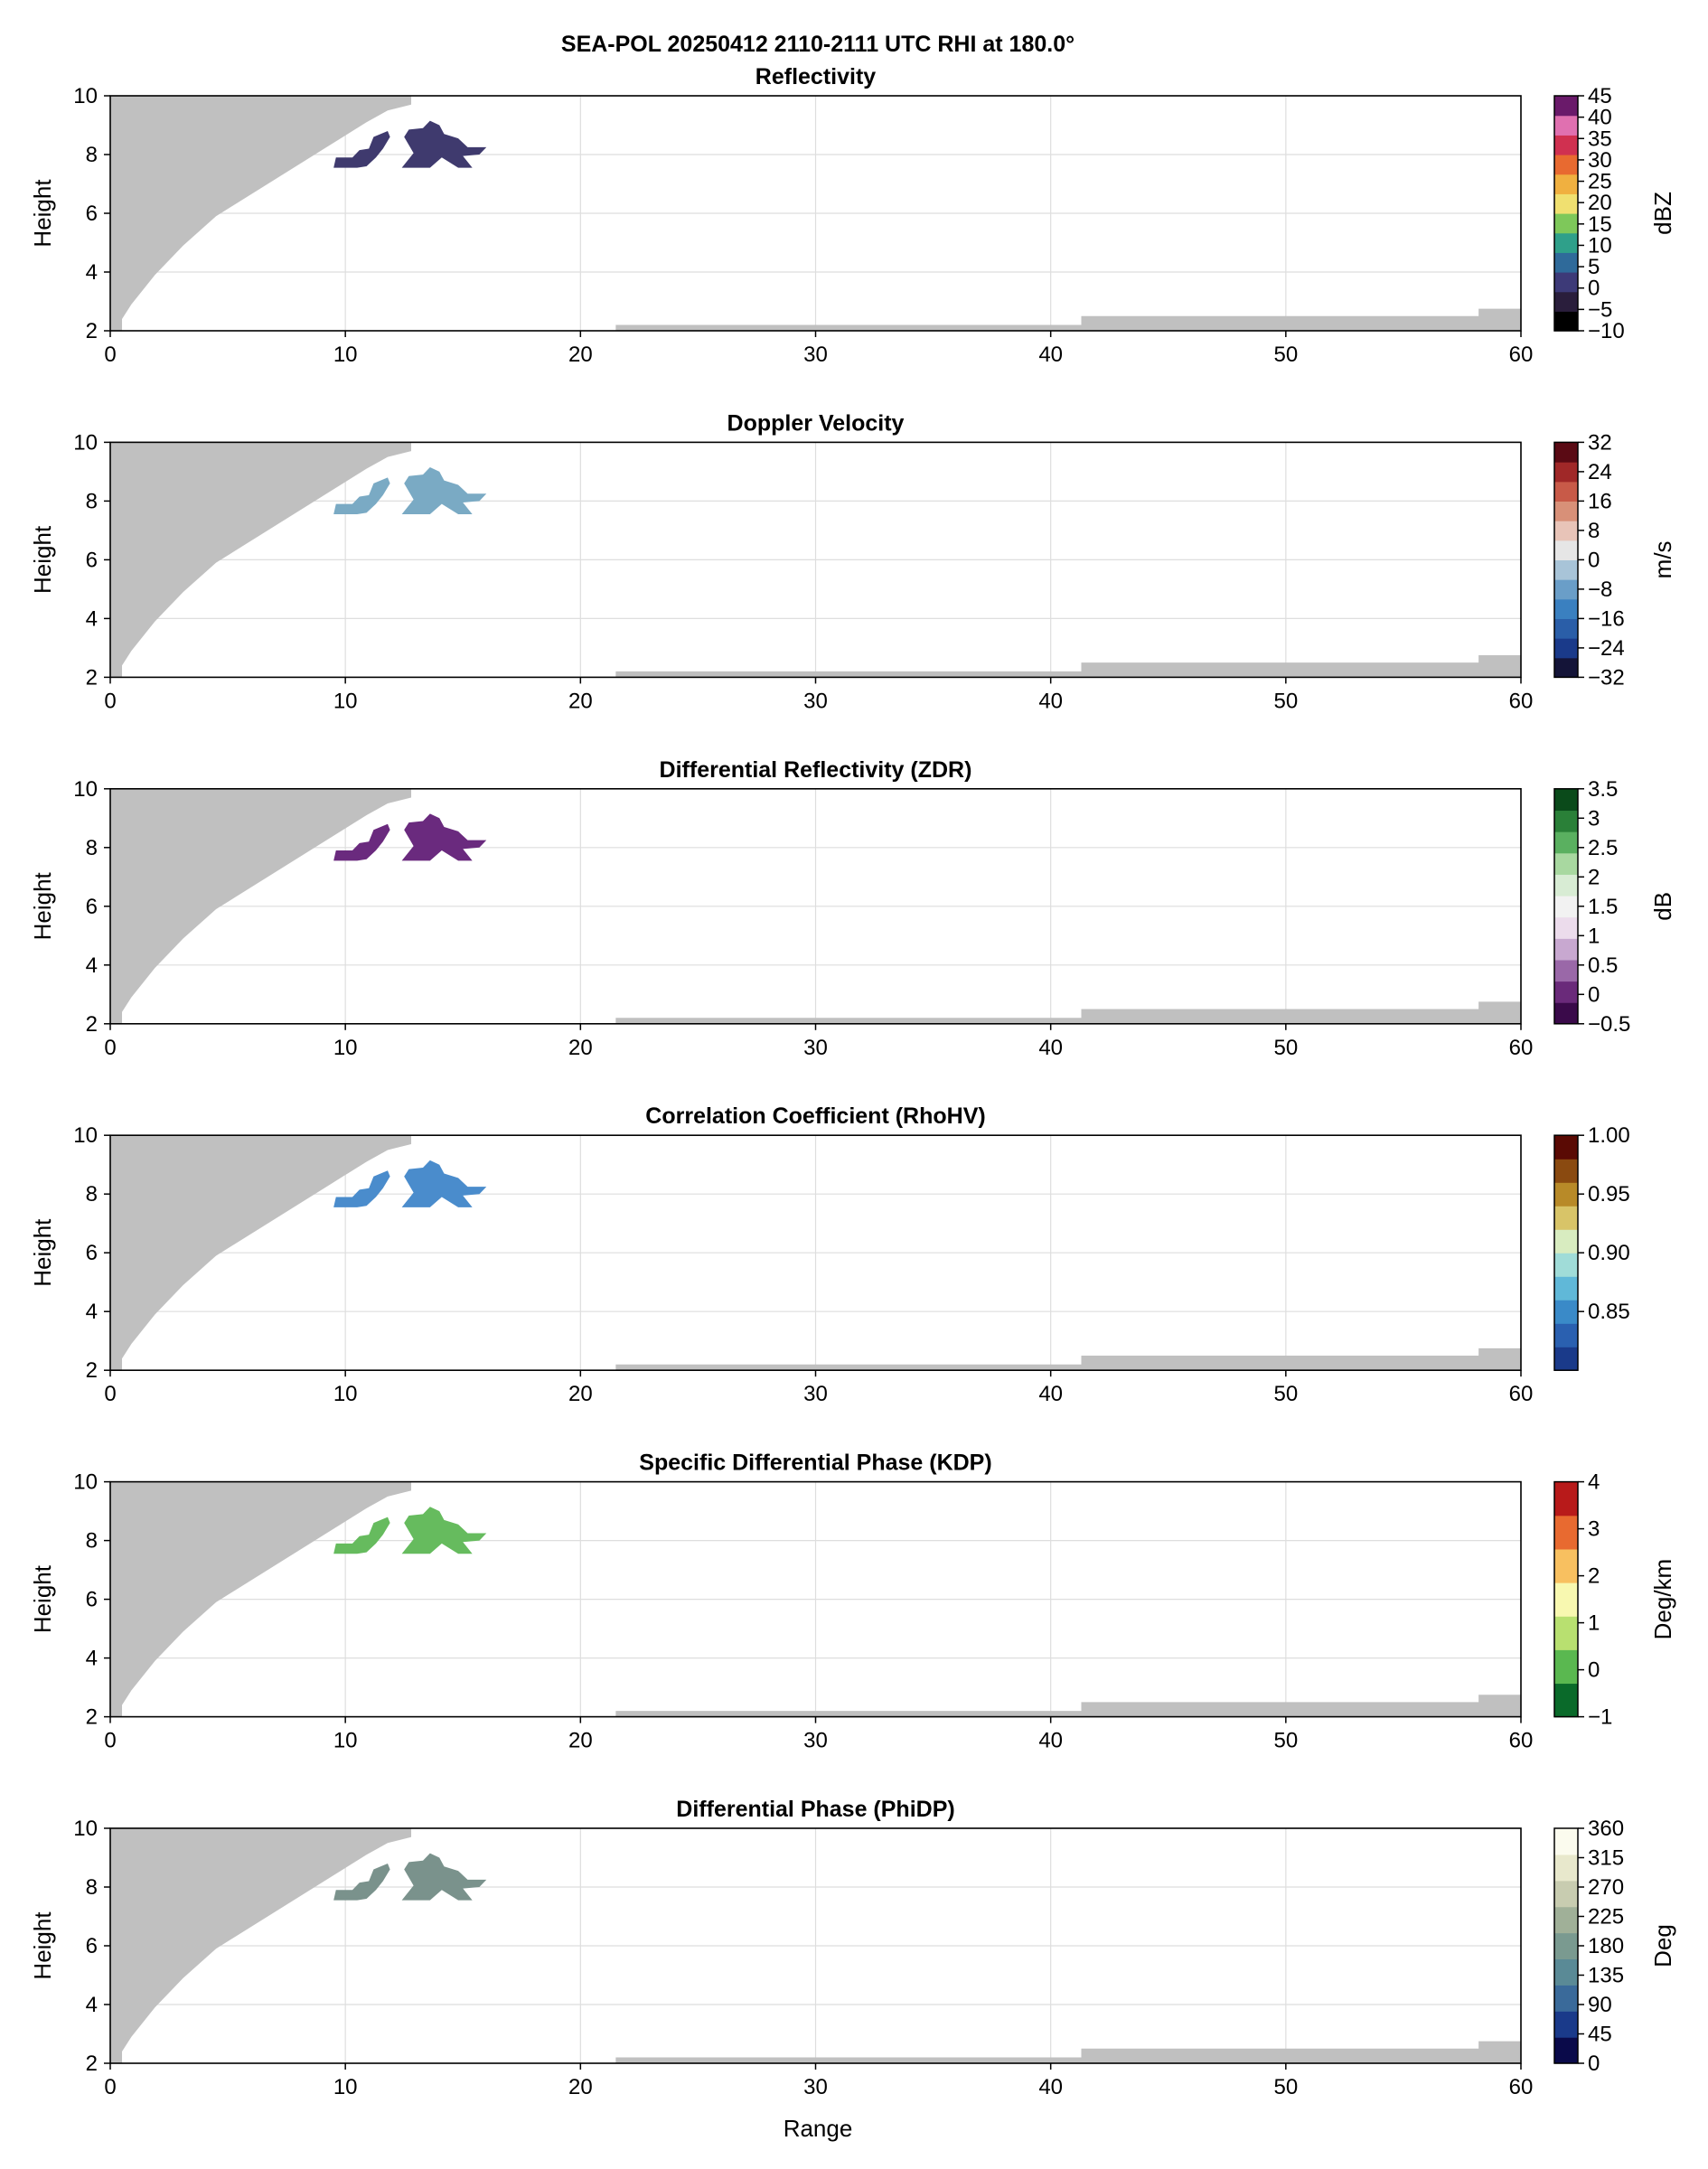  Describe the element at coordinates (1600, 472) in the screenshot. I see `colorbar-tick-label: 24` at that location.